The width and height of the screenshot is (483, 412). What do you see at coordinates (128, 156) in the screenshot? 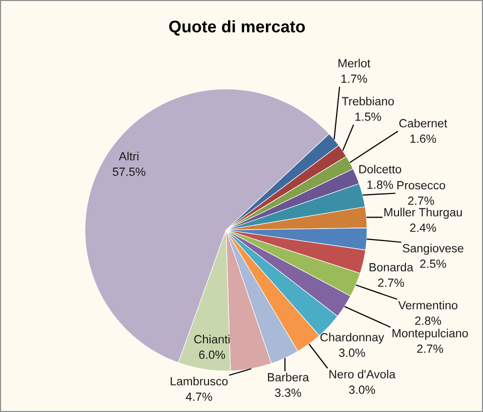
I see `slice-label: Altri` at bounding box center [128, 156].